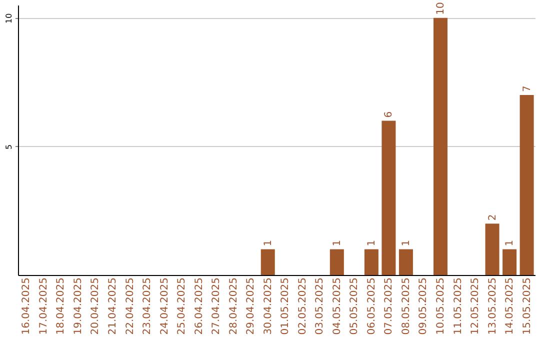  I want to click on x-tick-label: 05.05.2025, so click(354, 306).